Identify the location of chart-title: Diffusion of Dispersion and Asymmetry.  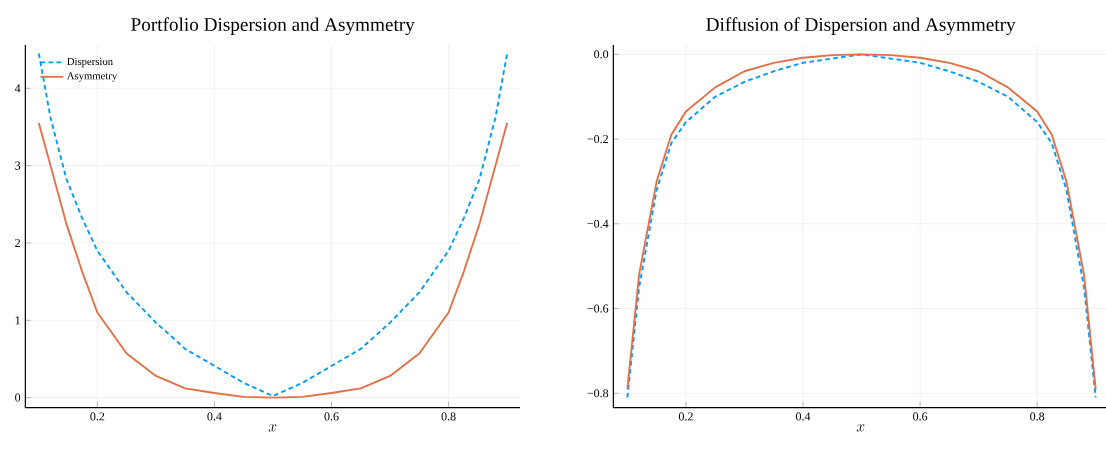
(861, 26).